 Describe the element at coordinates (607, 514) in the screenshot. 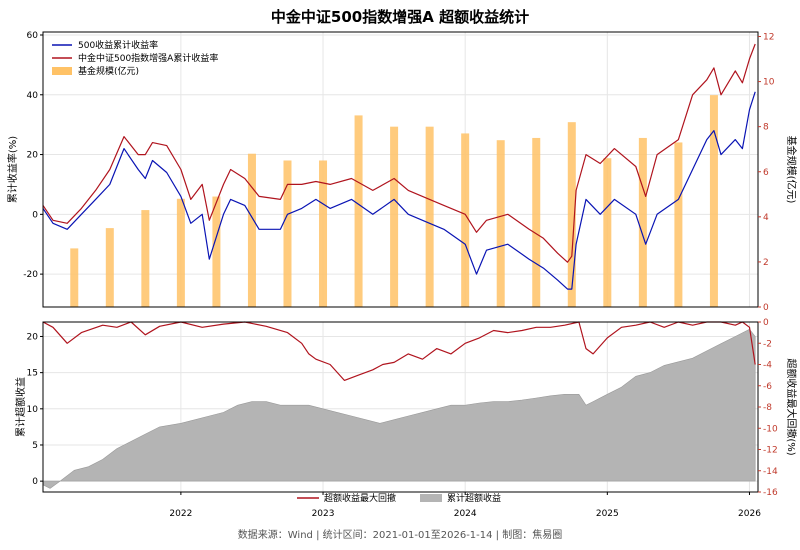

I see `x-tick-label: 2025` at that location.